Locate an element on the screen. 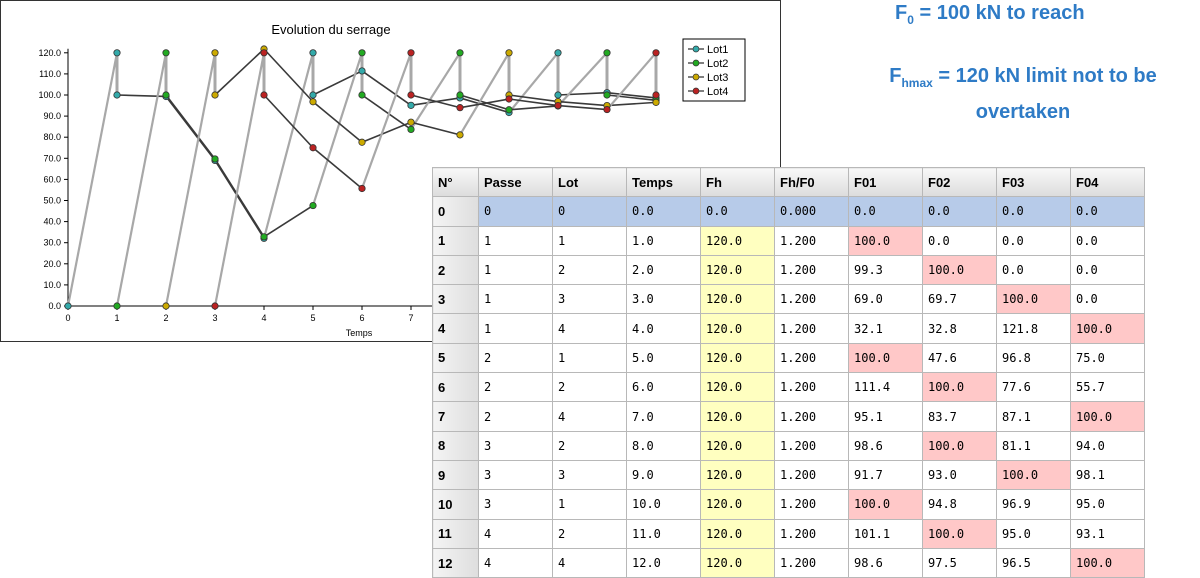  table-cell: 47.6 is located at coordinates (959, 358).